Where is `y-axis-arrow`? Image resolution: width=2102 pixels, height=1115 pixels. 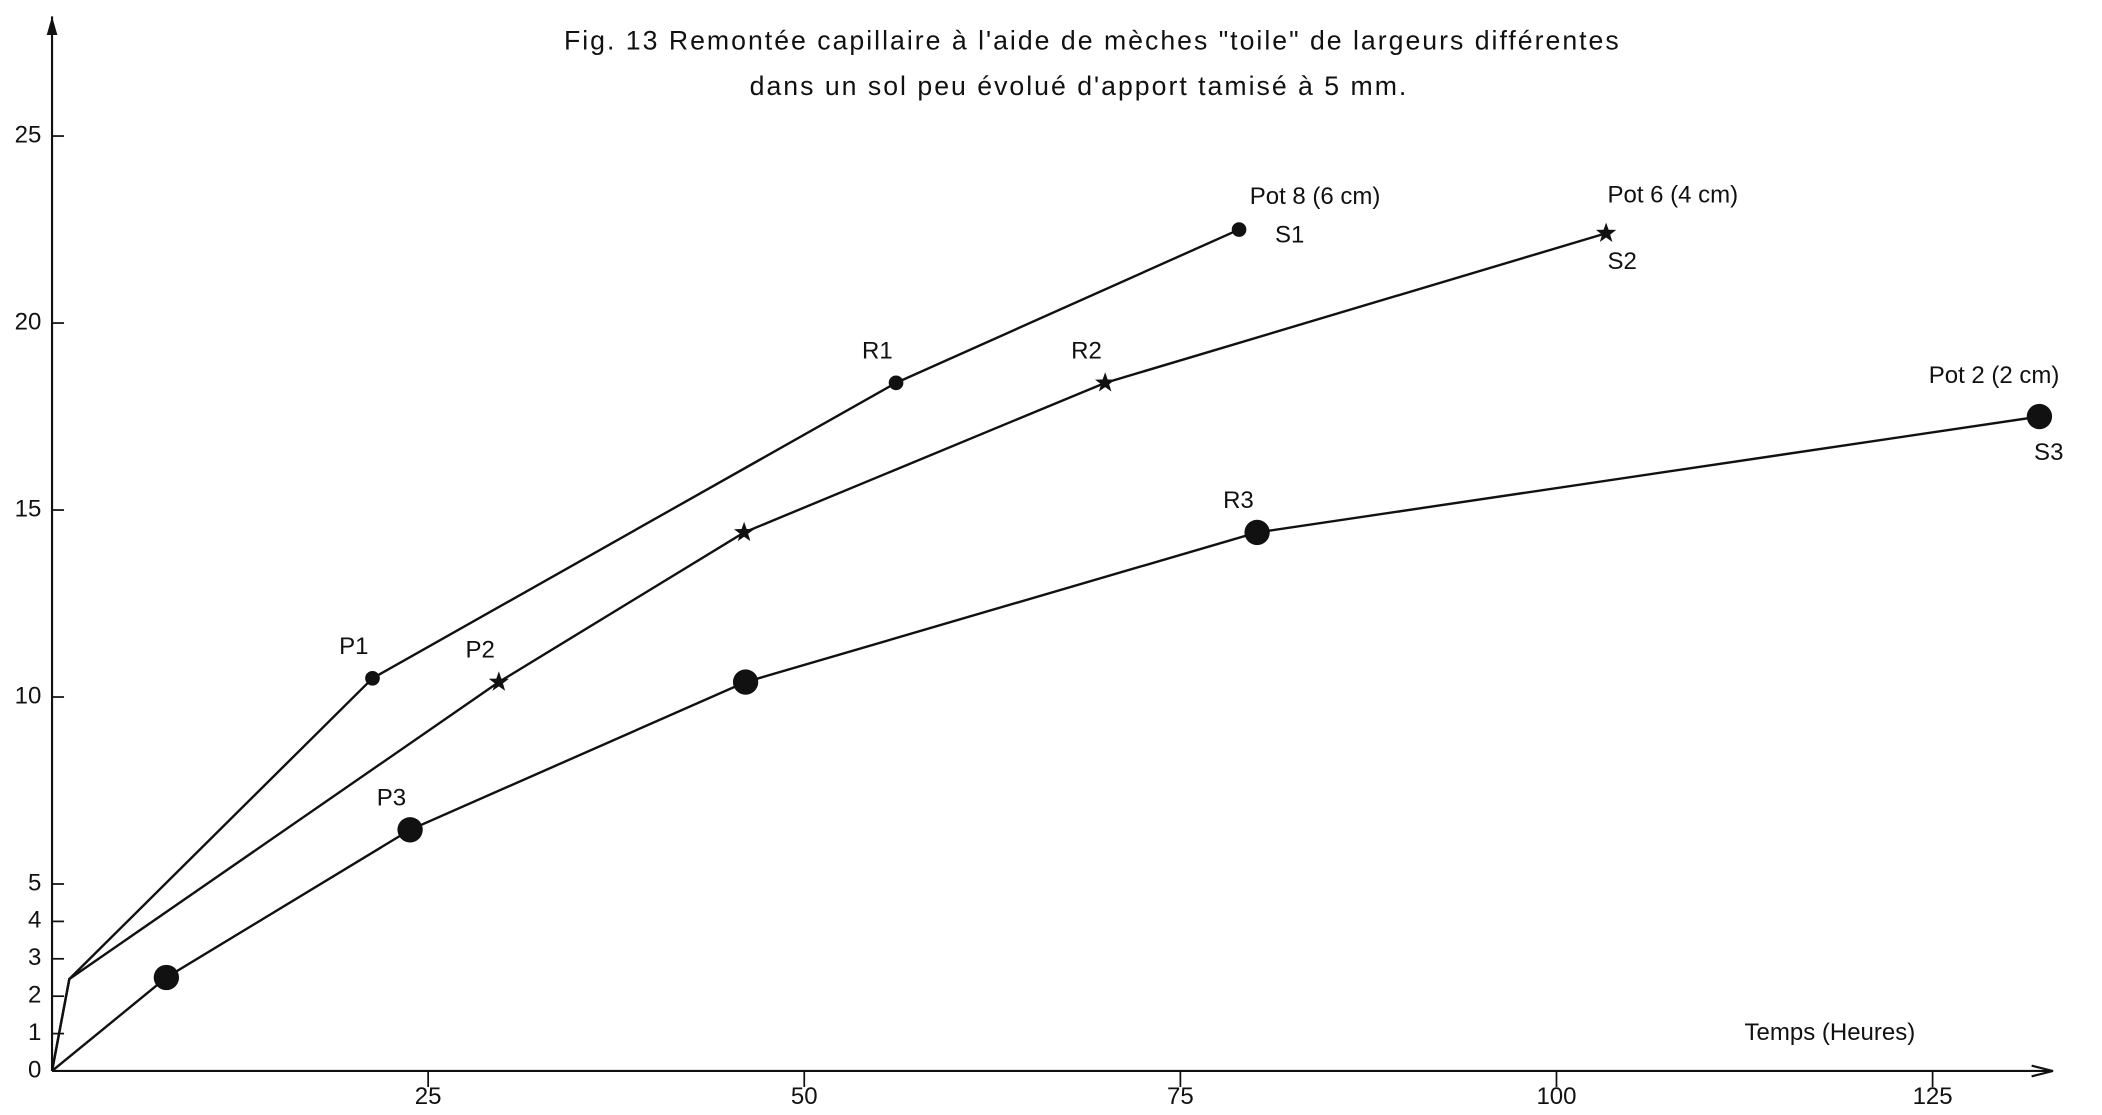
y-axis-arrow is located at coordinates (52, 26).